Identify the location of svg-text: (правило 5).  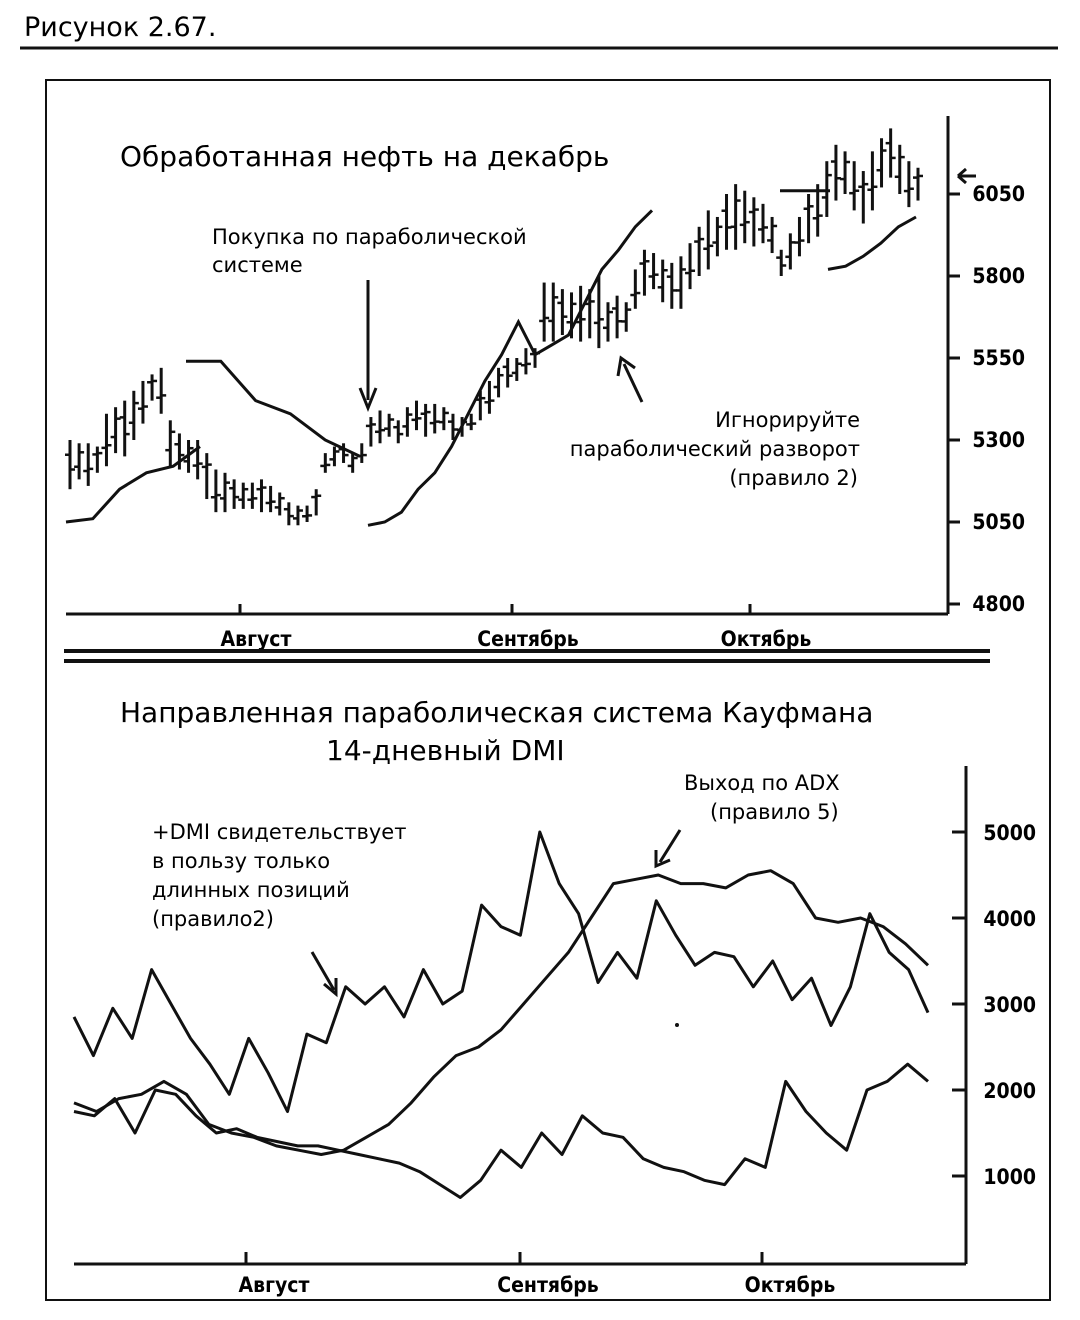
(774, 812).